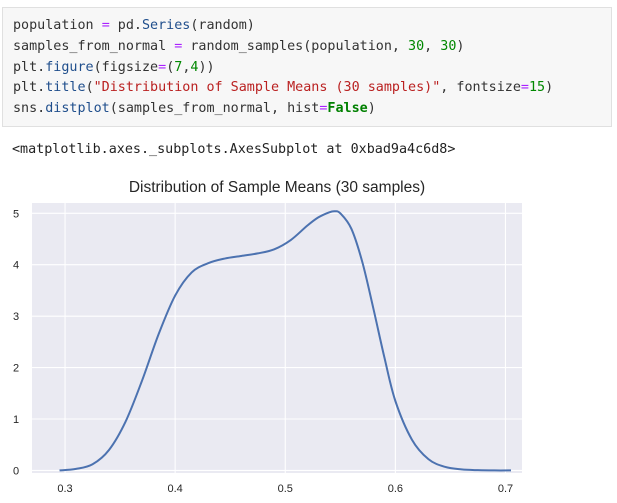 The image size is (617, 503). Describe the element at coordinates (16, 214) in the screenshot. I see `y-tick-label: 5` at that location.